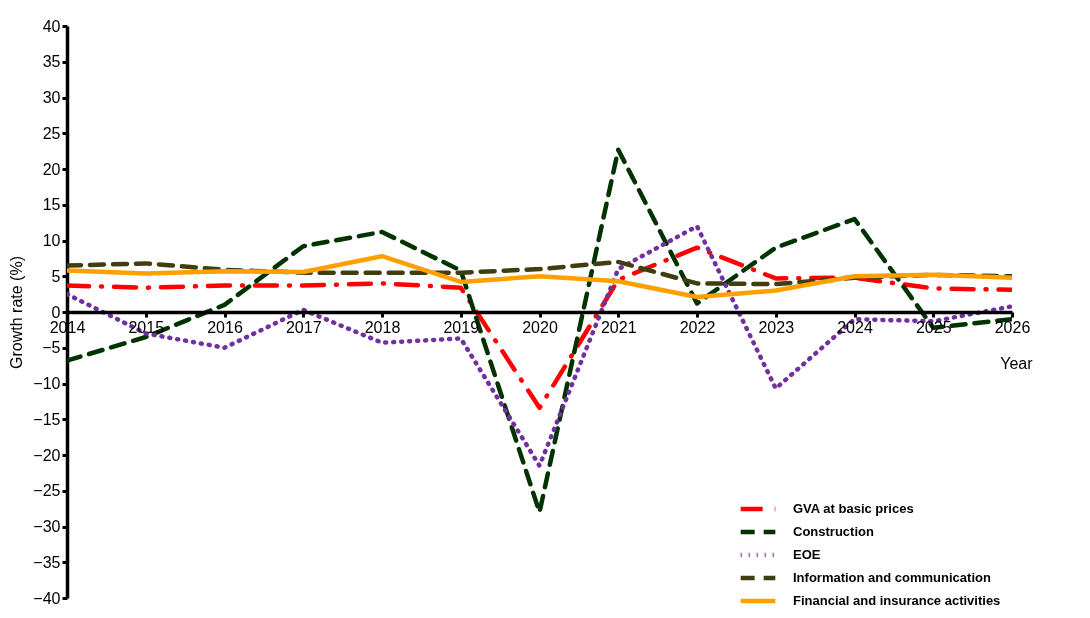  What do you see at coordinates (697, 327) in the screenshot?
I see `x-tick-label: 2022` at bounding box center [697, 327].